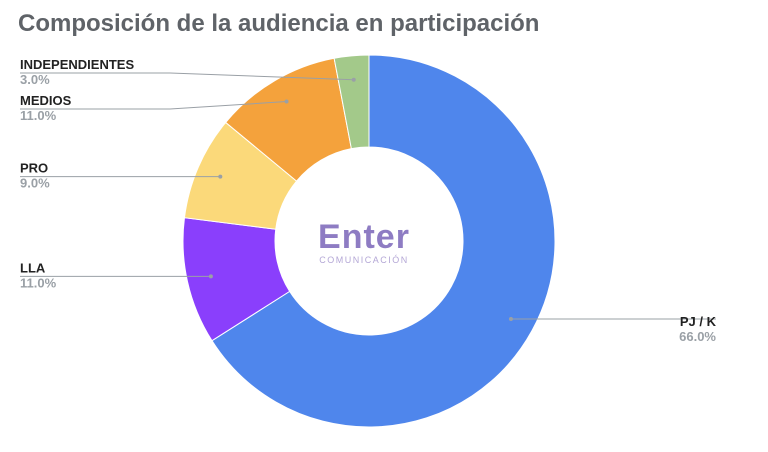 This screenshot has height=452, width=768. I want to click on slice-label-percent: 66.0%, so click(697, 336).